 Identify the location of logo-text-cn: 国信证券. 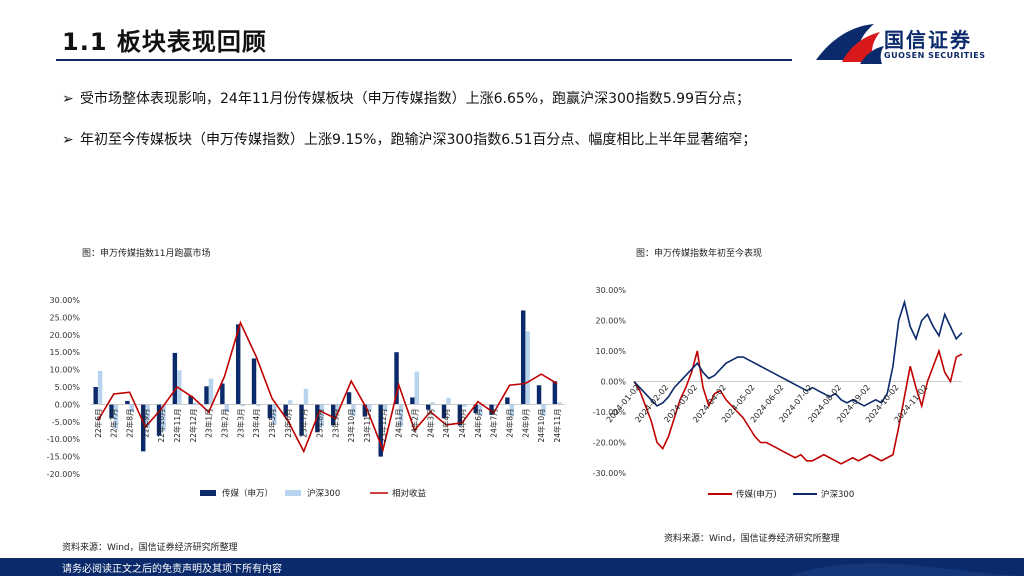
(928, 40).